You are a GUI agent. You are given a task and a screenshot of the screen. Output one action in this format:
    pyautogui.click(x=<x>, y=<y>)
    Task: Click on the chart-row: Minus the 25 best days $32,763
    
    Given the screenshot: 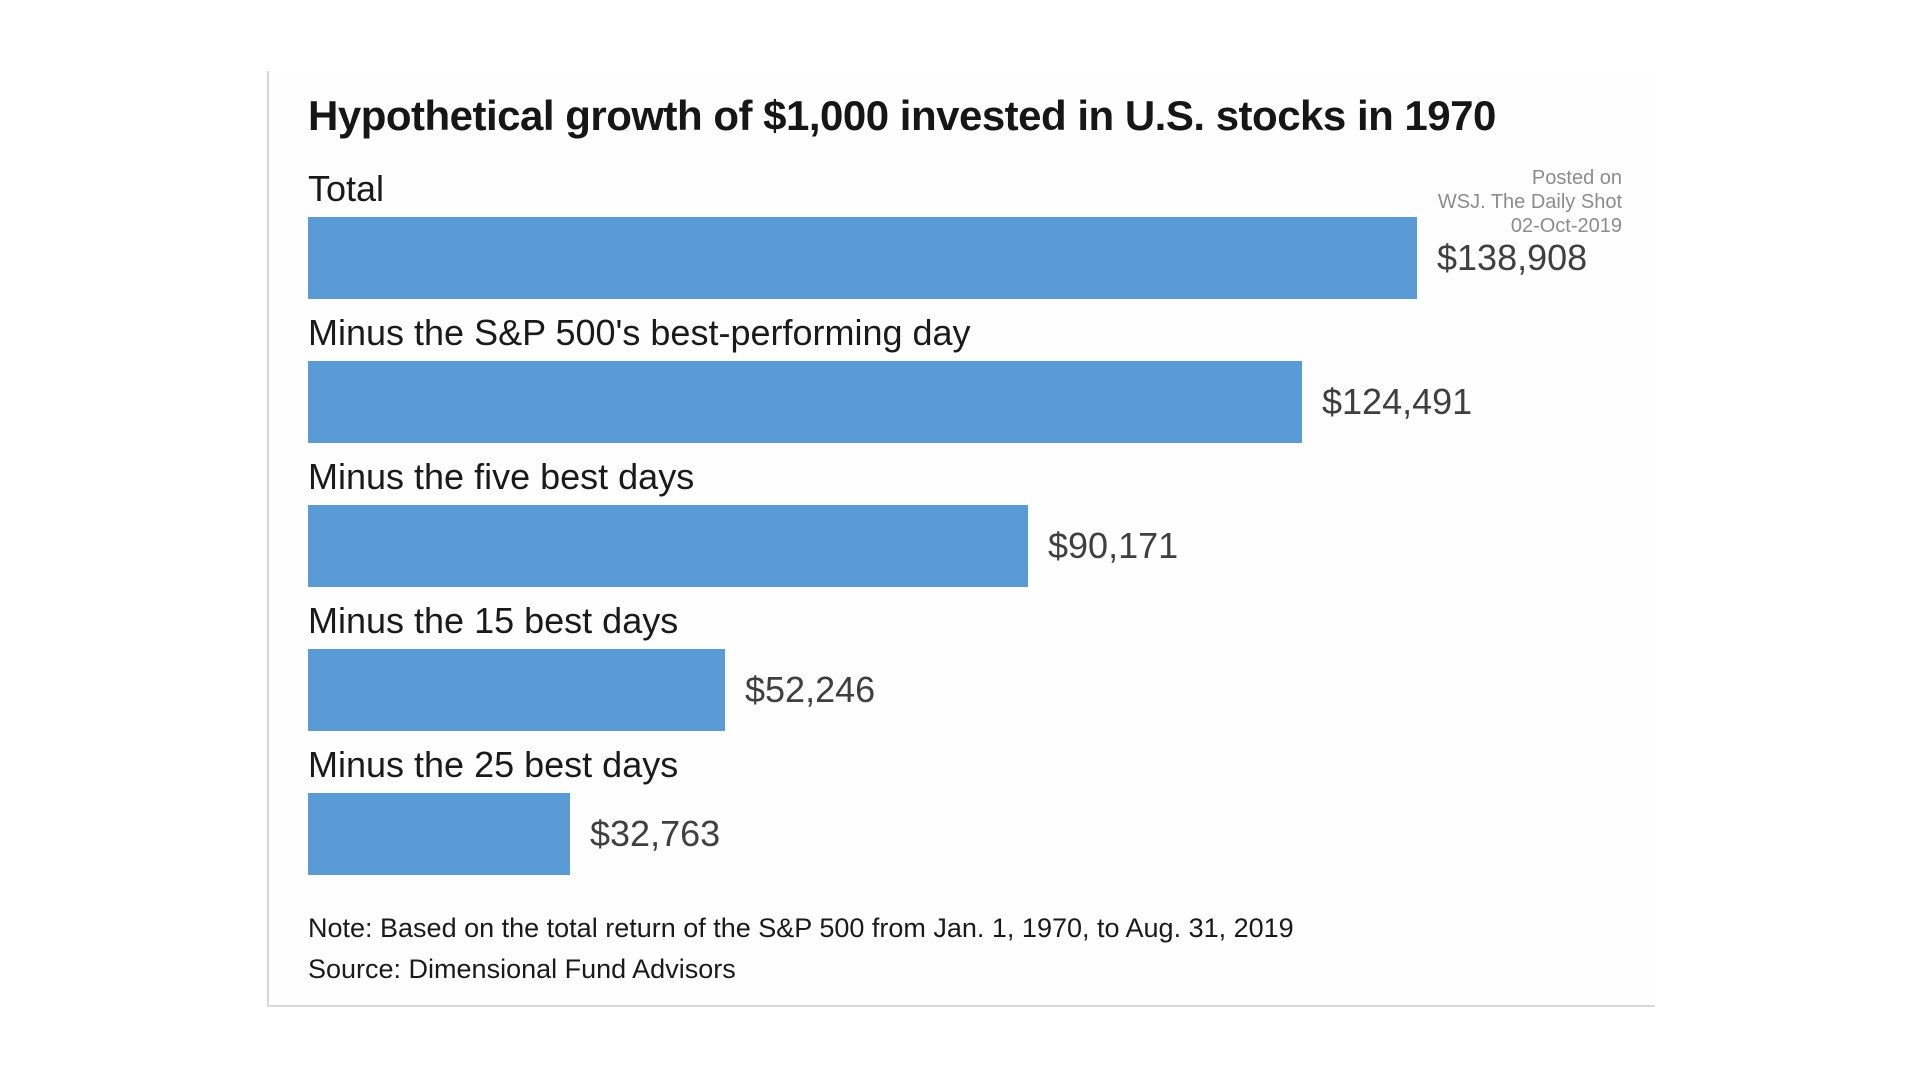 What is the action you would take?
    pyautogui.click(x=981, y=807)
    